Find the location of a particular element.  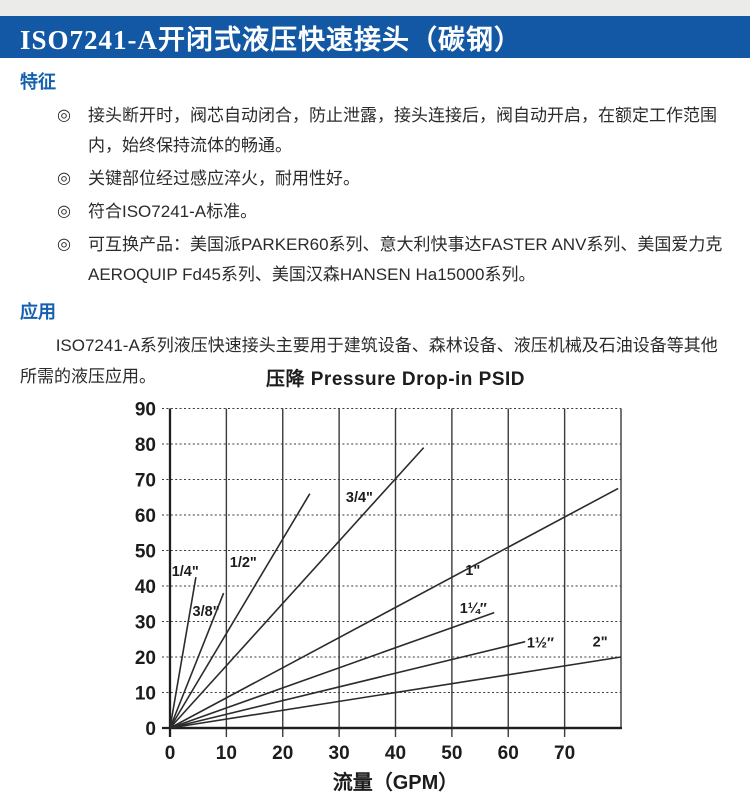

series-label: 1/2" is located at coordinates (243, 563).